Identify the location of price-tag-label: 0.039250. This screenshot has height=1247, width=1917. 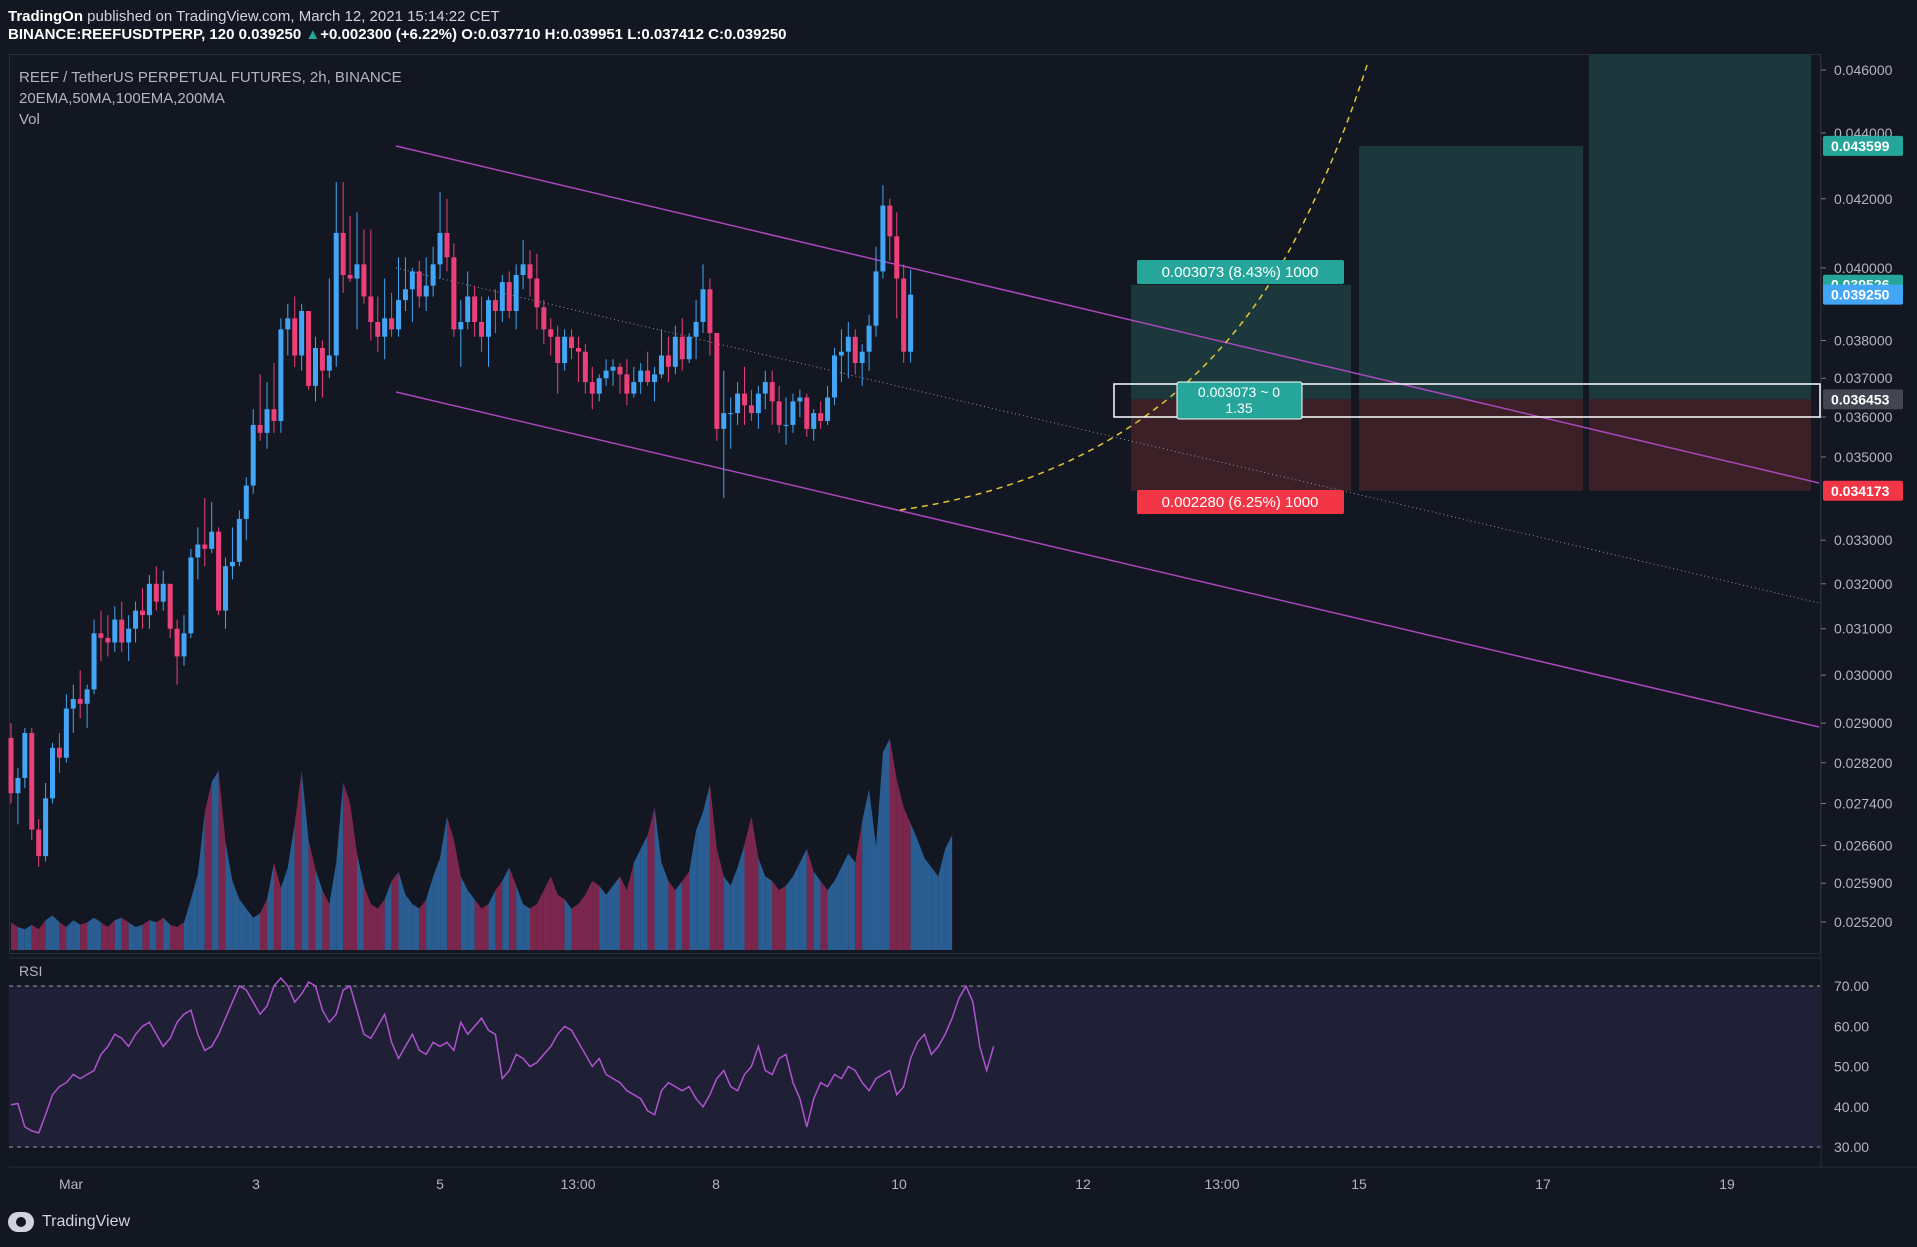
(1860, 295).